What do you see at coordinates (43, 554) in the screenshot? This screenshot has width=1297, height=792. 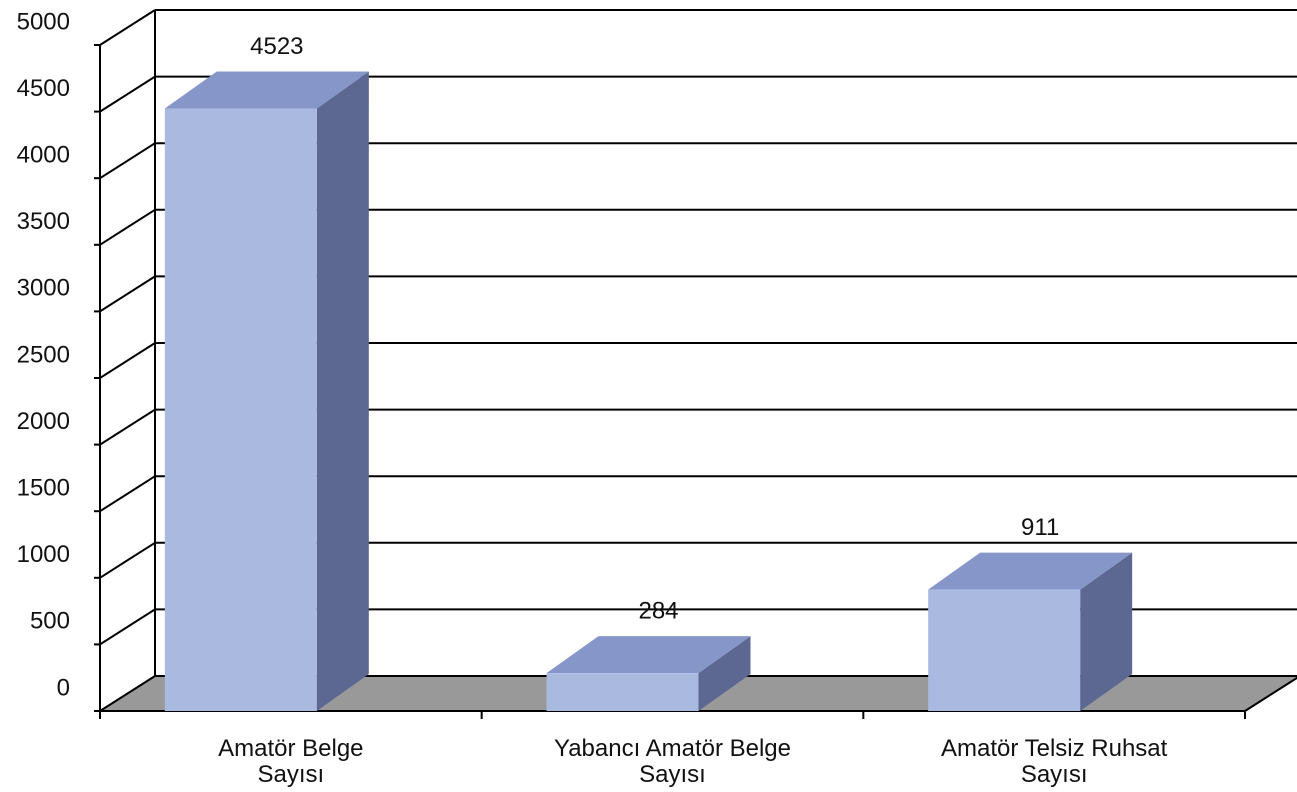 I see `y-tick-label: 1000` at bounding box center [43, 554].